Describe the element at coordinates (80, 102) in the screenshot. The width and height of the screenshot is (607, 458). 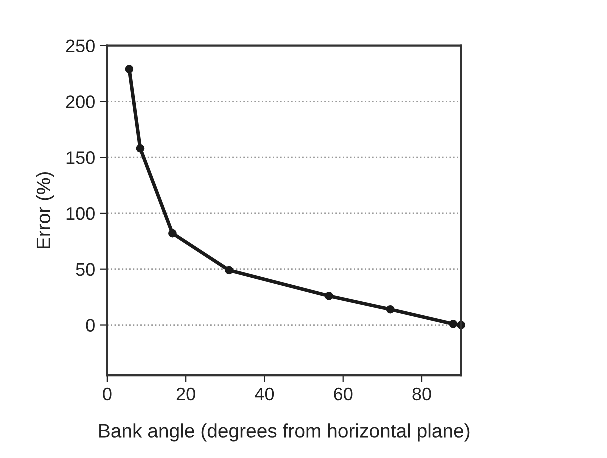
I see `y-tick-label: 200` at that location.